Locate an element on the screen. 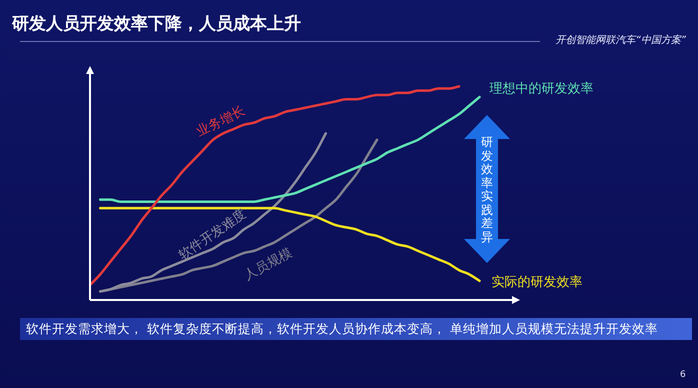 The width and height of the screenshot is (698, 388). chart-title: 研发人员开发效率下降，人员成本上升 is located at coordinates (156, 24).